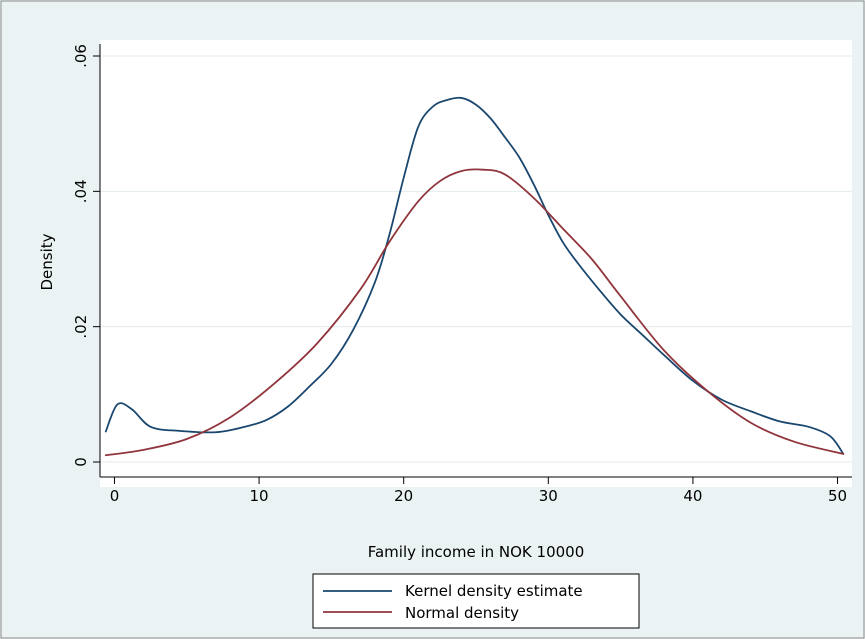 The height and width of the screenshot is (639, 865). What do you see at coordinates (81, 56) in the screenshot?
I see `y-tick-label-3: .06` at bounding box center [81, 56].